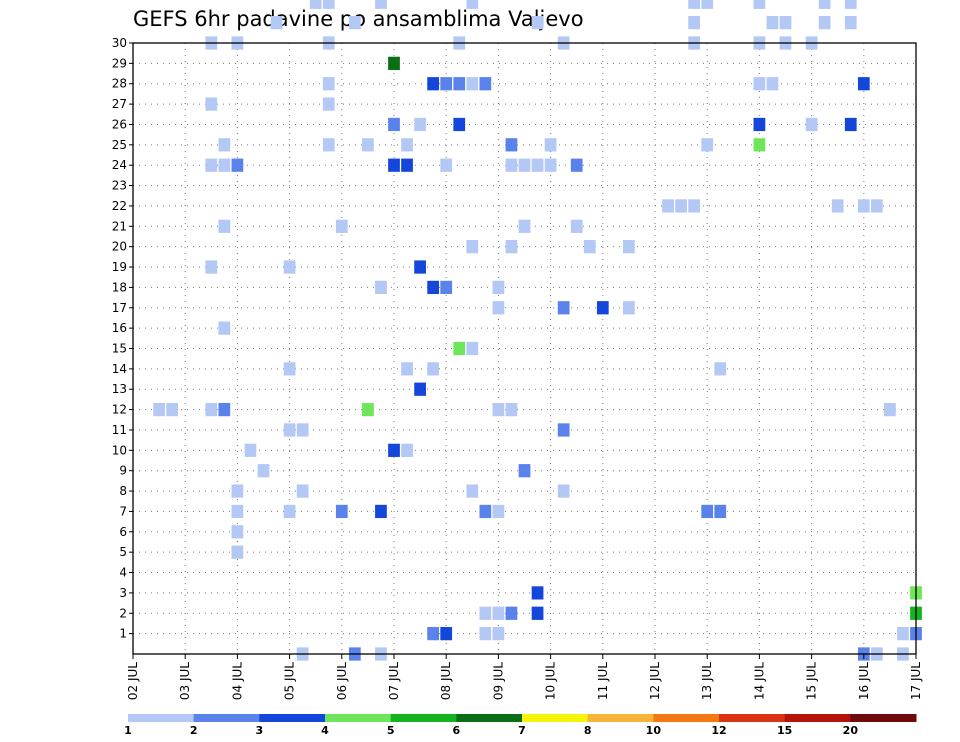 This screenshot has height=742, width=960. I want to click on x-tick-label: 16 JUL, so click(864, 681).